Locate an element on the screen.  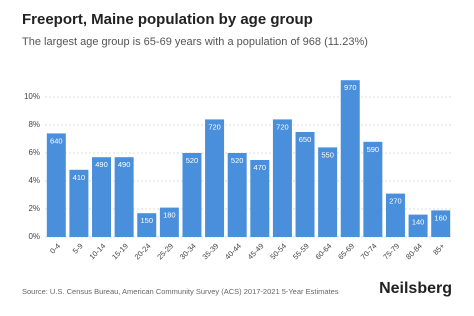
data-label: 140 is located at coordinates (418, 222).